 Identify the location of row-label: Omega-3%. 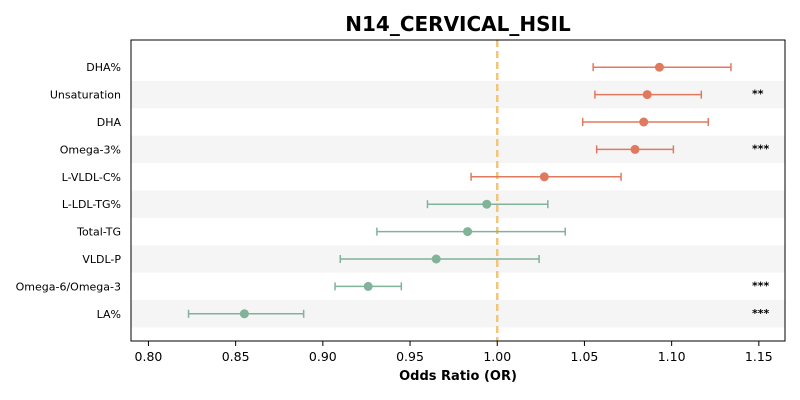
(90, 149).